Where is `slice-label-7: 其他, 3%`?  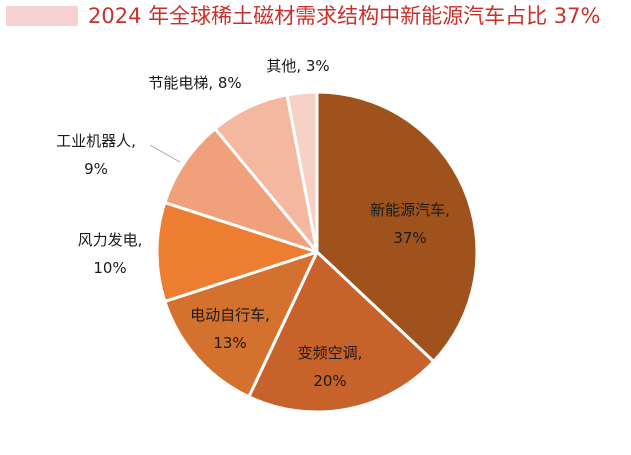
slice-label-7: 其他, 3% is located at coordinates (297, 66).